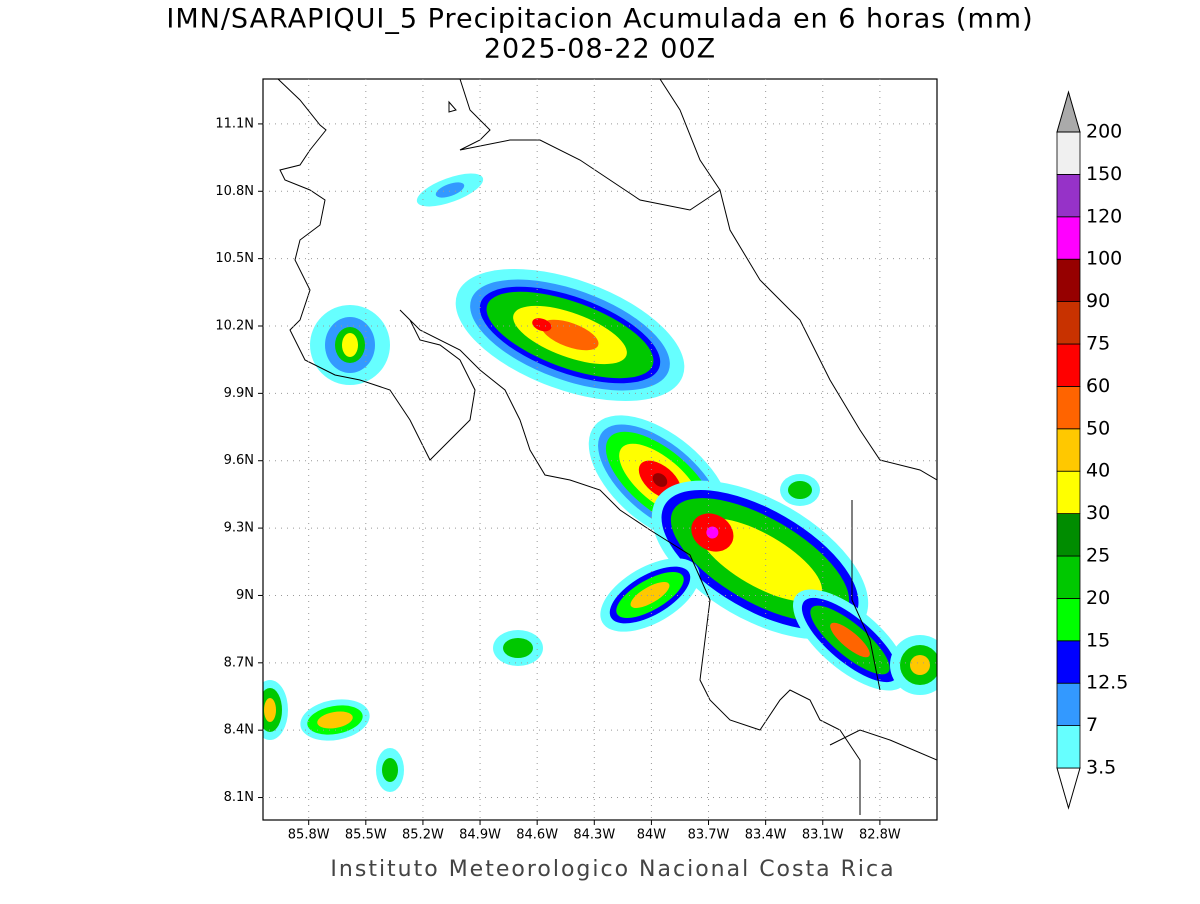 Image resolution: width=1200 pixels, height=904 pixels. I want to click on colorbar-label: 12.5, so click(1107, 683).